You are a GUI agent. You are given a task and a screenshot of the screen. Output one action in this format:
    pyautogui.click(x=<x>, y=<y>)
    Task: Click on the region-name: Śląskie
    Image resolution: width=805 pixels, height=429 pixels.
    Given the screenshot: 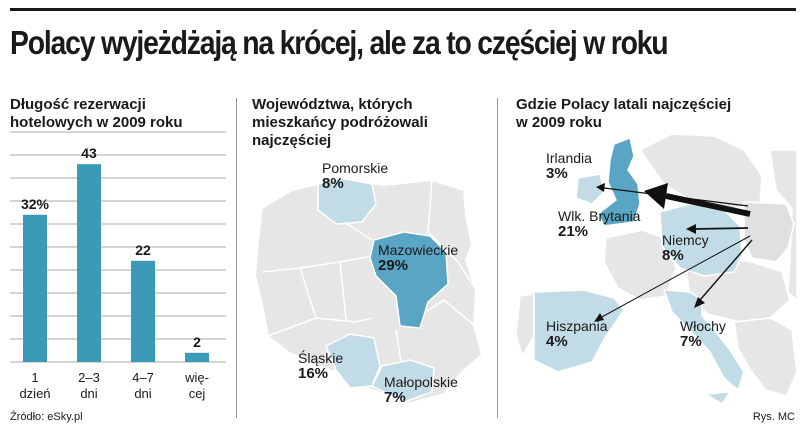 What is the action you would take?
    pyautogui.click(x=321, y=358)
    